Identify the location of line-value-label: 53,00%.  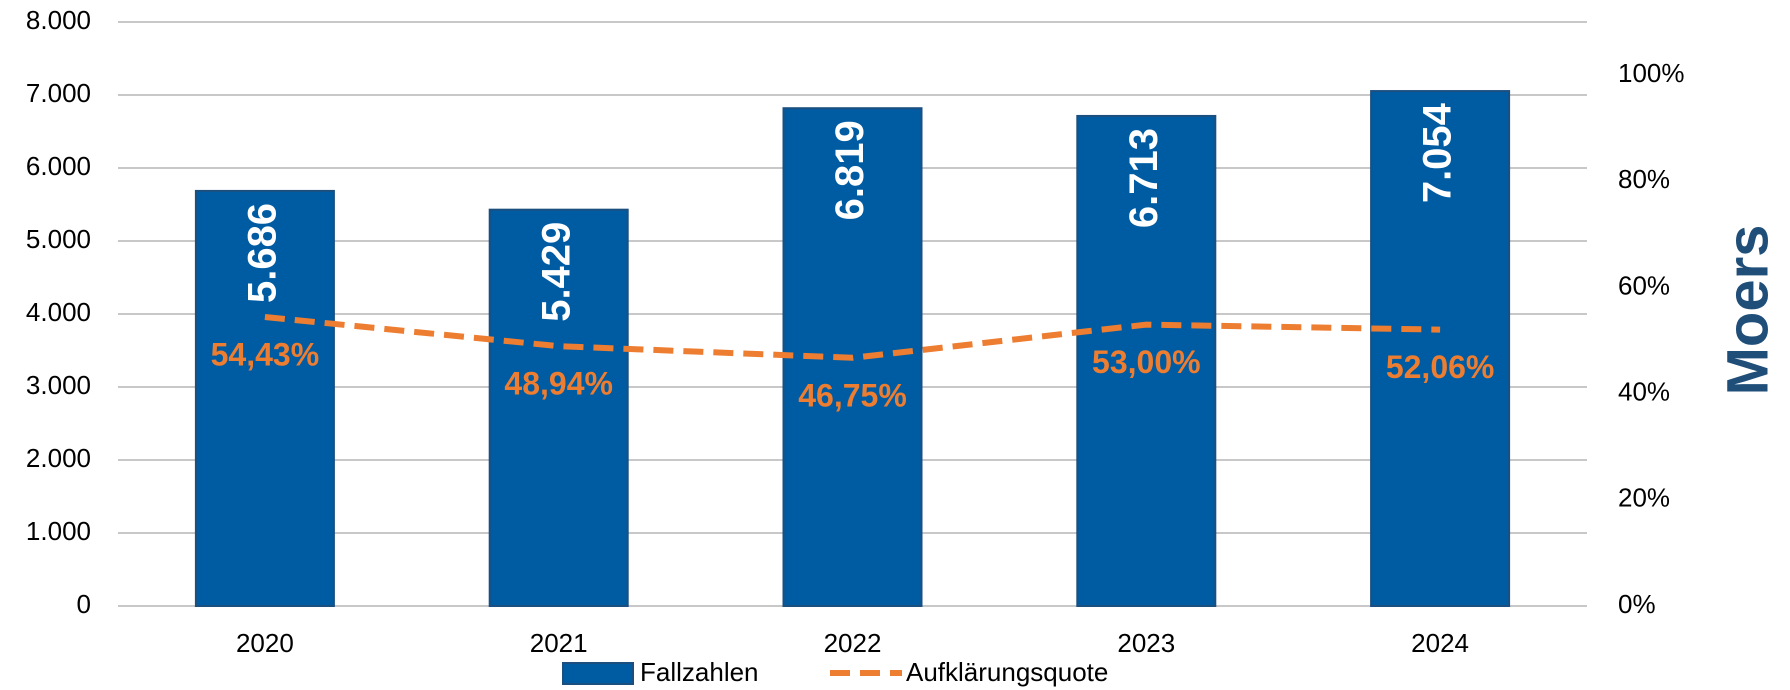
(1146, 362).